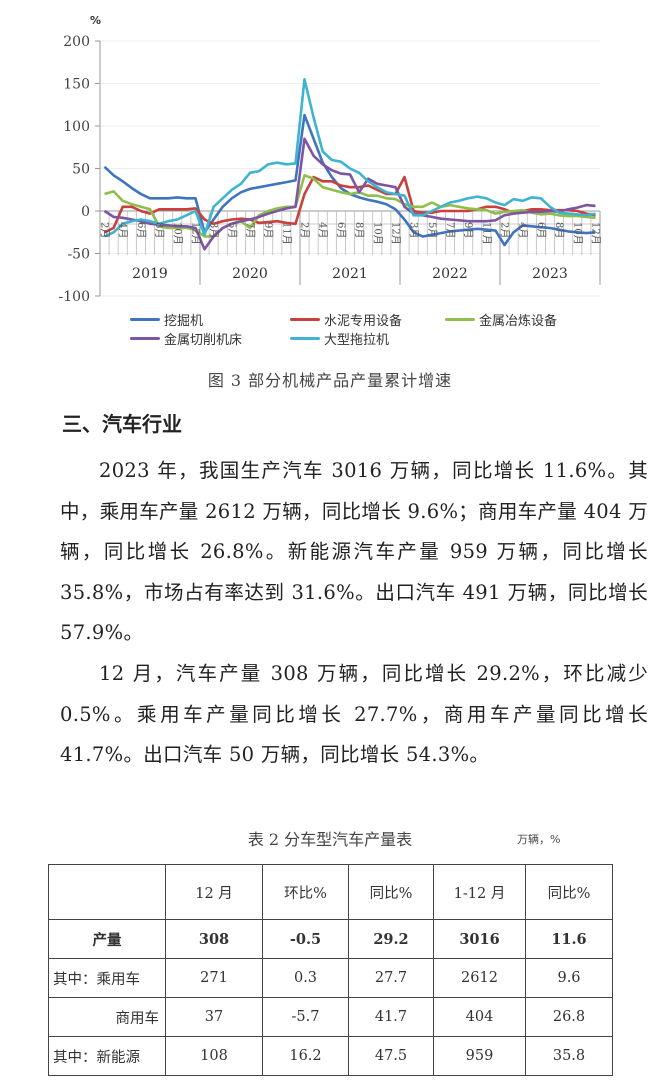 The width and height of the screenshot is (660, 1088). I want to click on cell: 41.7, so click(391, 1017).